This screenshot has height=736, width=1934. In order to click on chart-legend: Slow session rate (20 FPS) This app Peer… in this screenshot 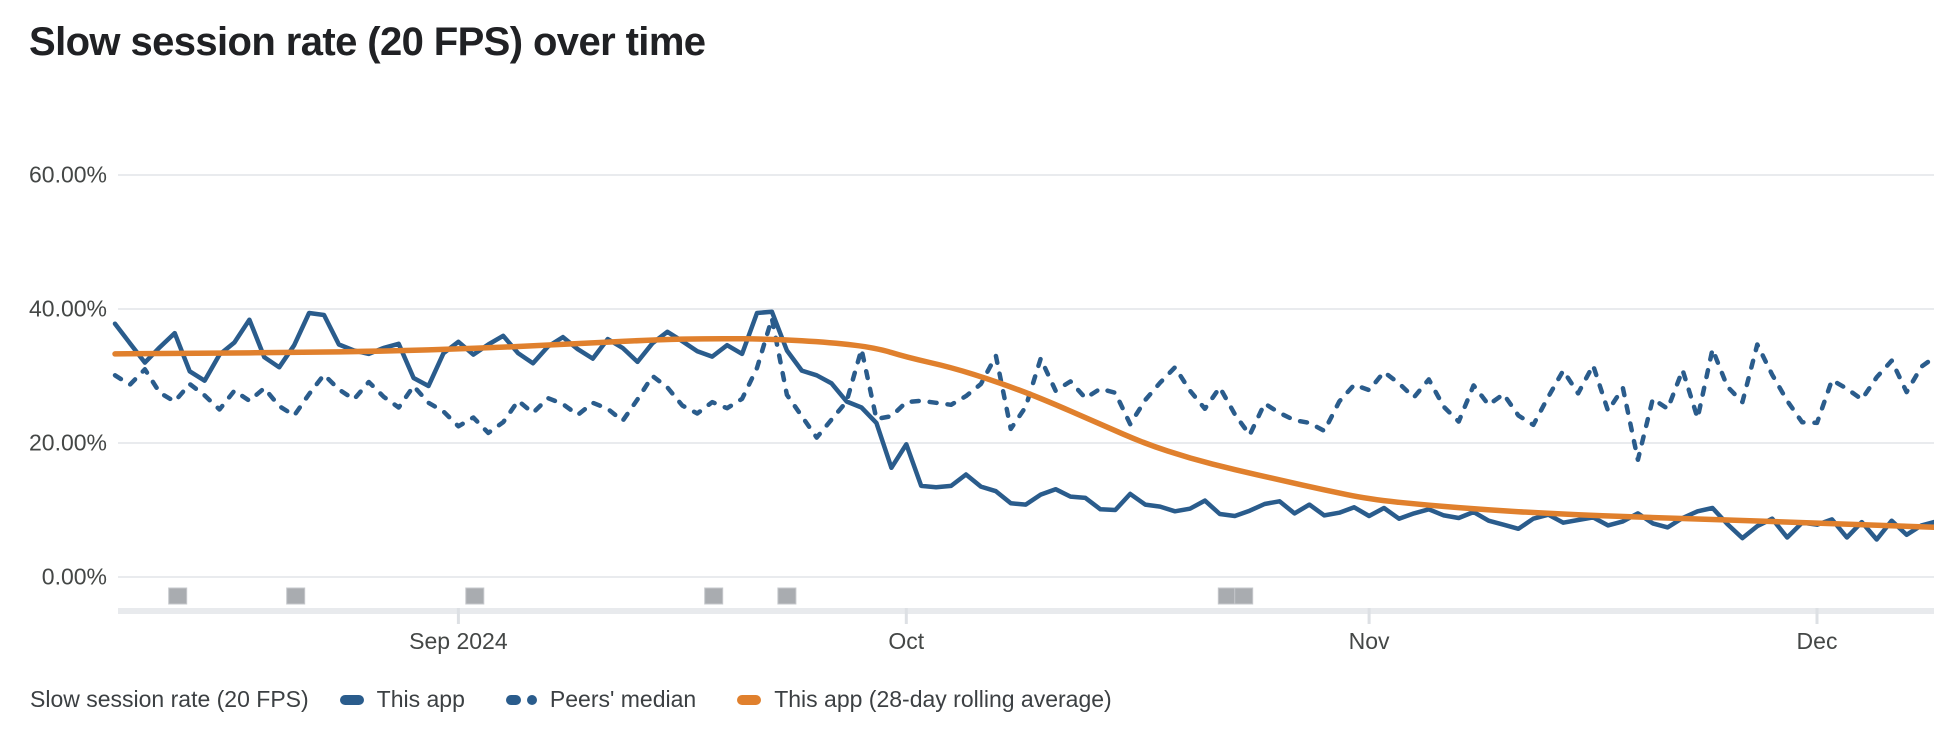, I will do `click(591, 699)`.